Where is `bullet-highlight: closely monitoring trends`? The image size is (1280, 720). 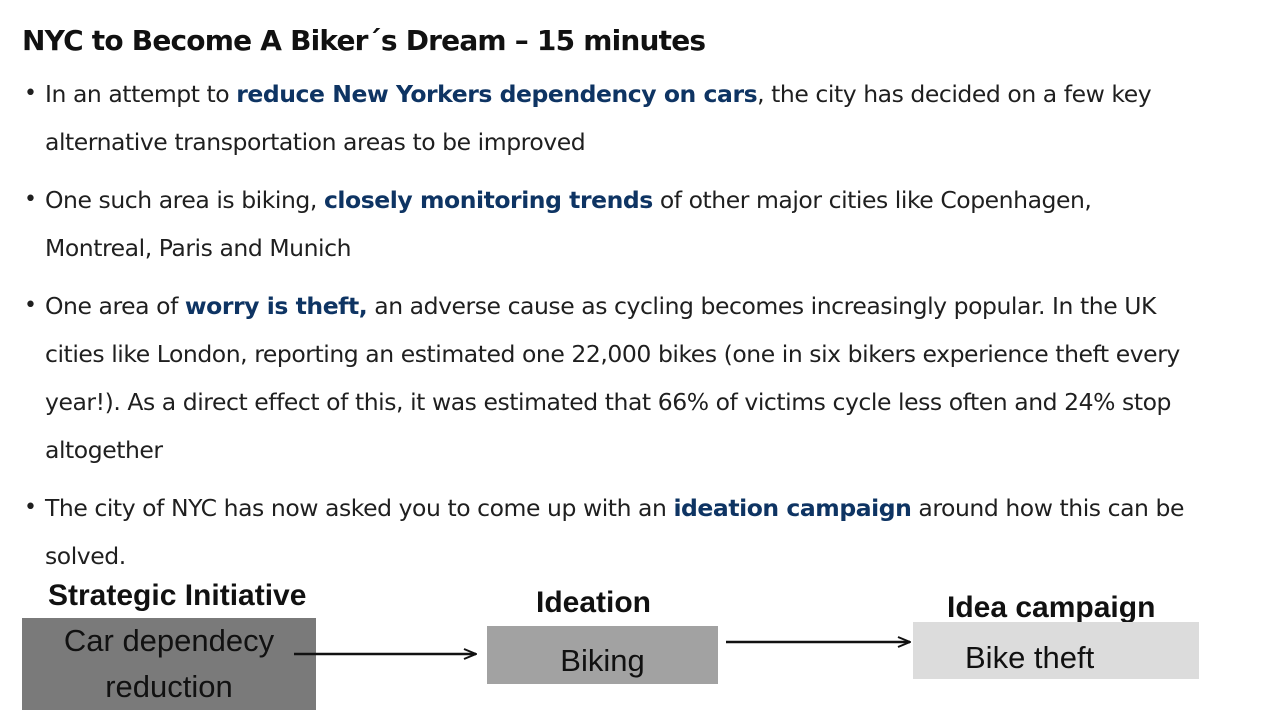 bullet-highlight: closely monitoring trends is located at coordinates (488, 200).